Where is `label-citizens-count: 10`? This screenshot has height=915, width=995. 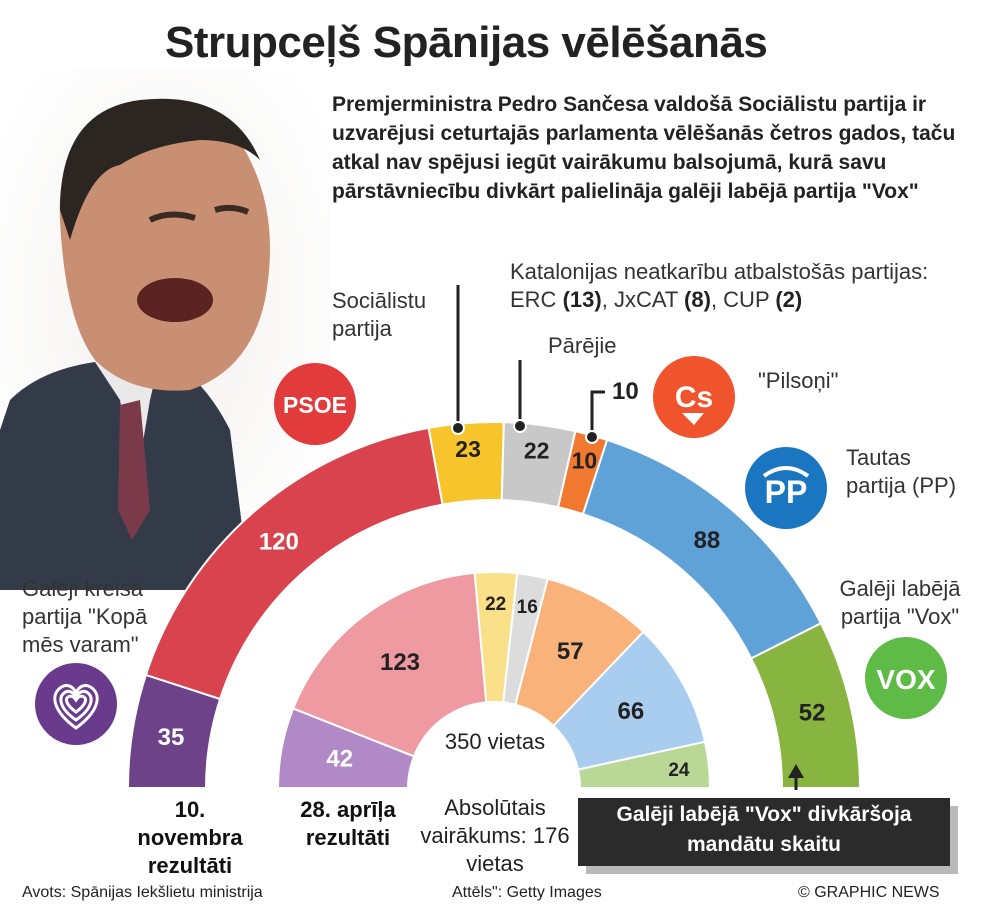 label-citizens-count: 10 is located at coordinates (625, 391).